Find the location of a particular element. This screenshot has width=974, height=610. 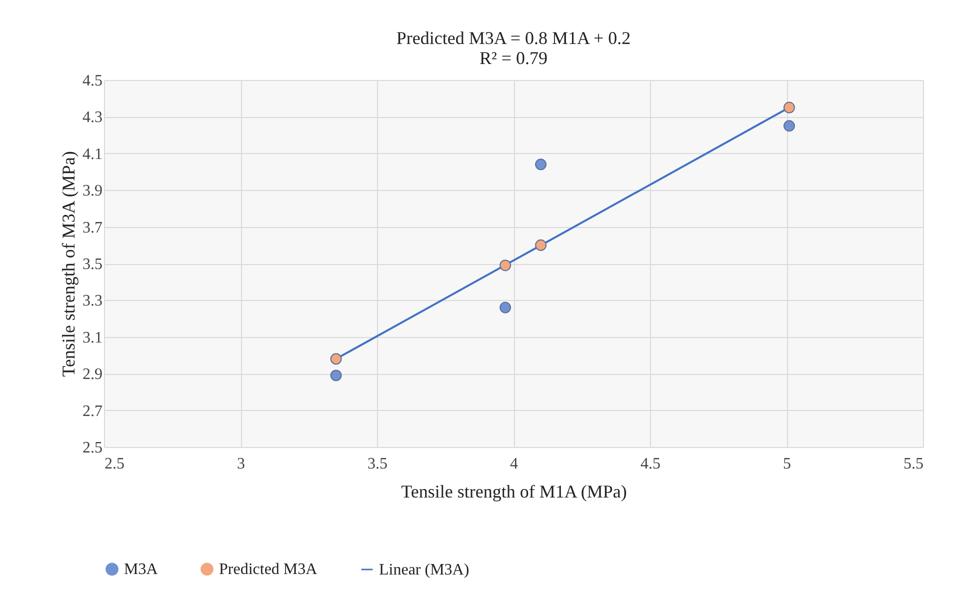

y-tick-label: 4.1 is located at coordinates (92, 154).